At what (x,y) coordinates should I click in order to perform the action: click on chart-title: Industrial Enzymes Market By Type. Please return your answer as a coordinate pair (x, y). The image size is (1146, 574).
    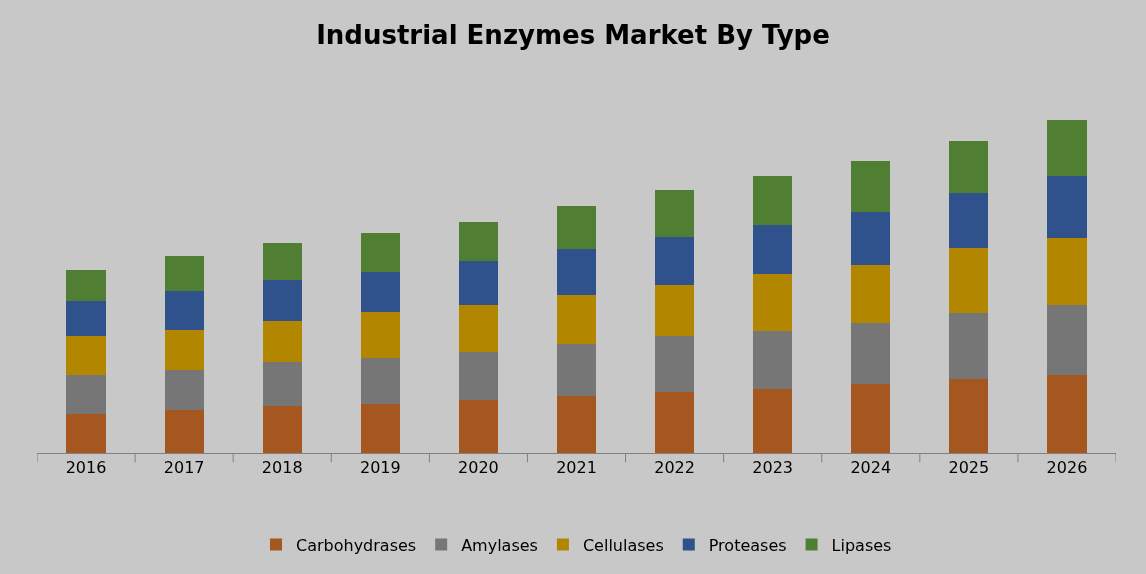
    Looking at the image, I should click on (573, 35).